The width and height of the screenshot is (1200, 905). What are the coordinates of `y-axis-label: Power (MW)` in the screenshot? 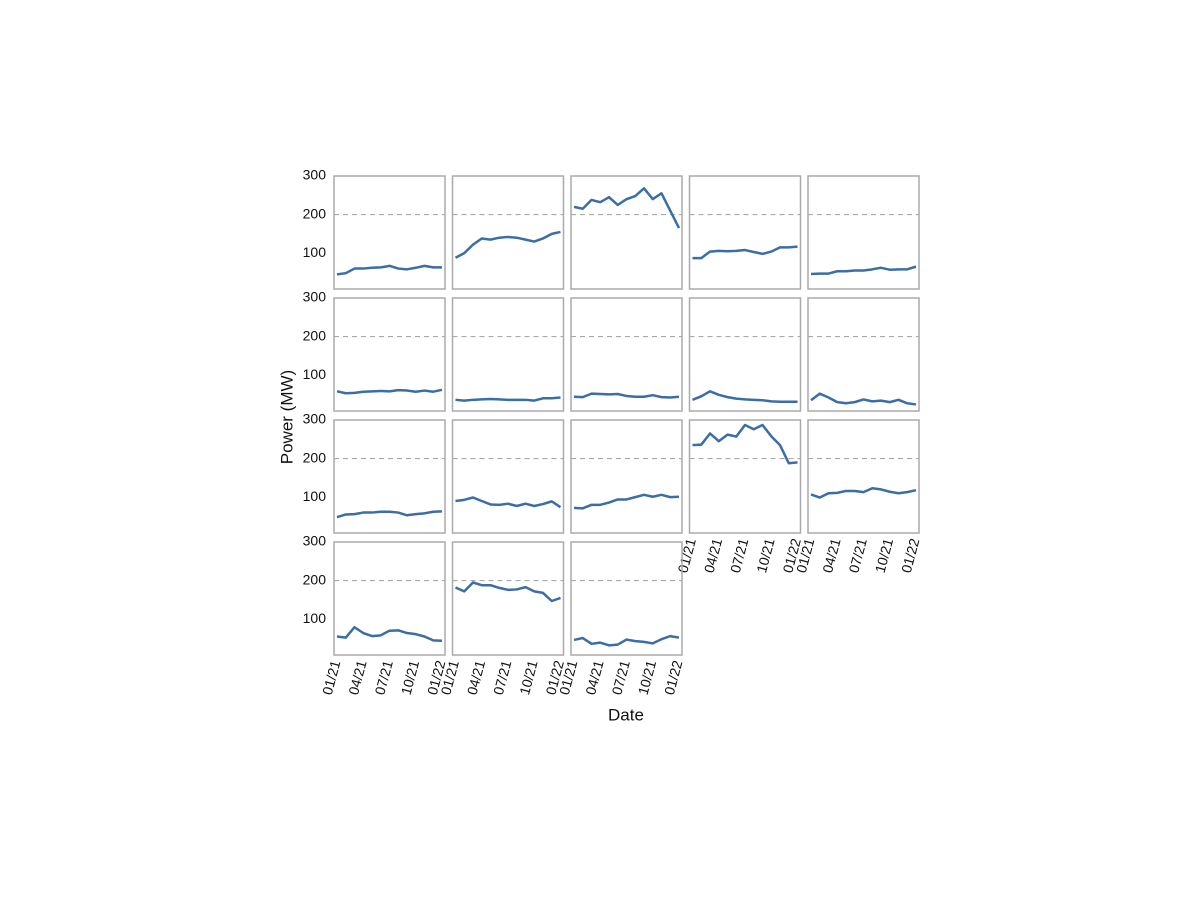 It's located at (286, 417).